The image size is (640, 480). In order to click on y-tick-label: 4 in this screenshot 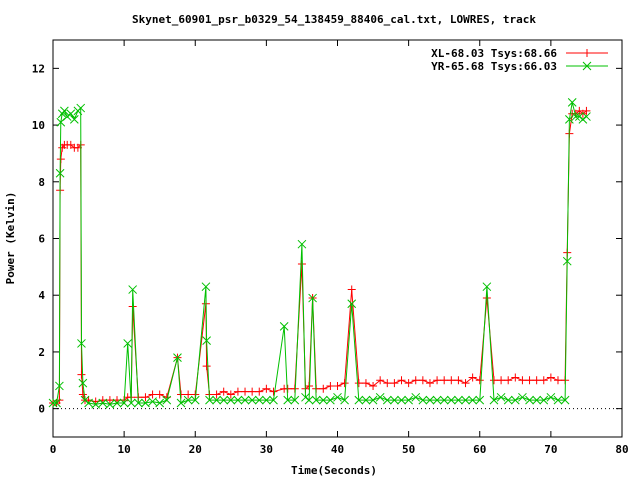, I will do `click(41, 295)`.